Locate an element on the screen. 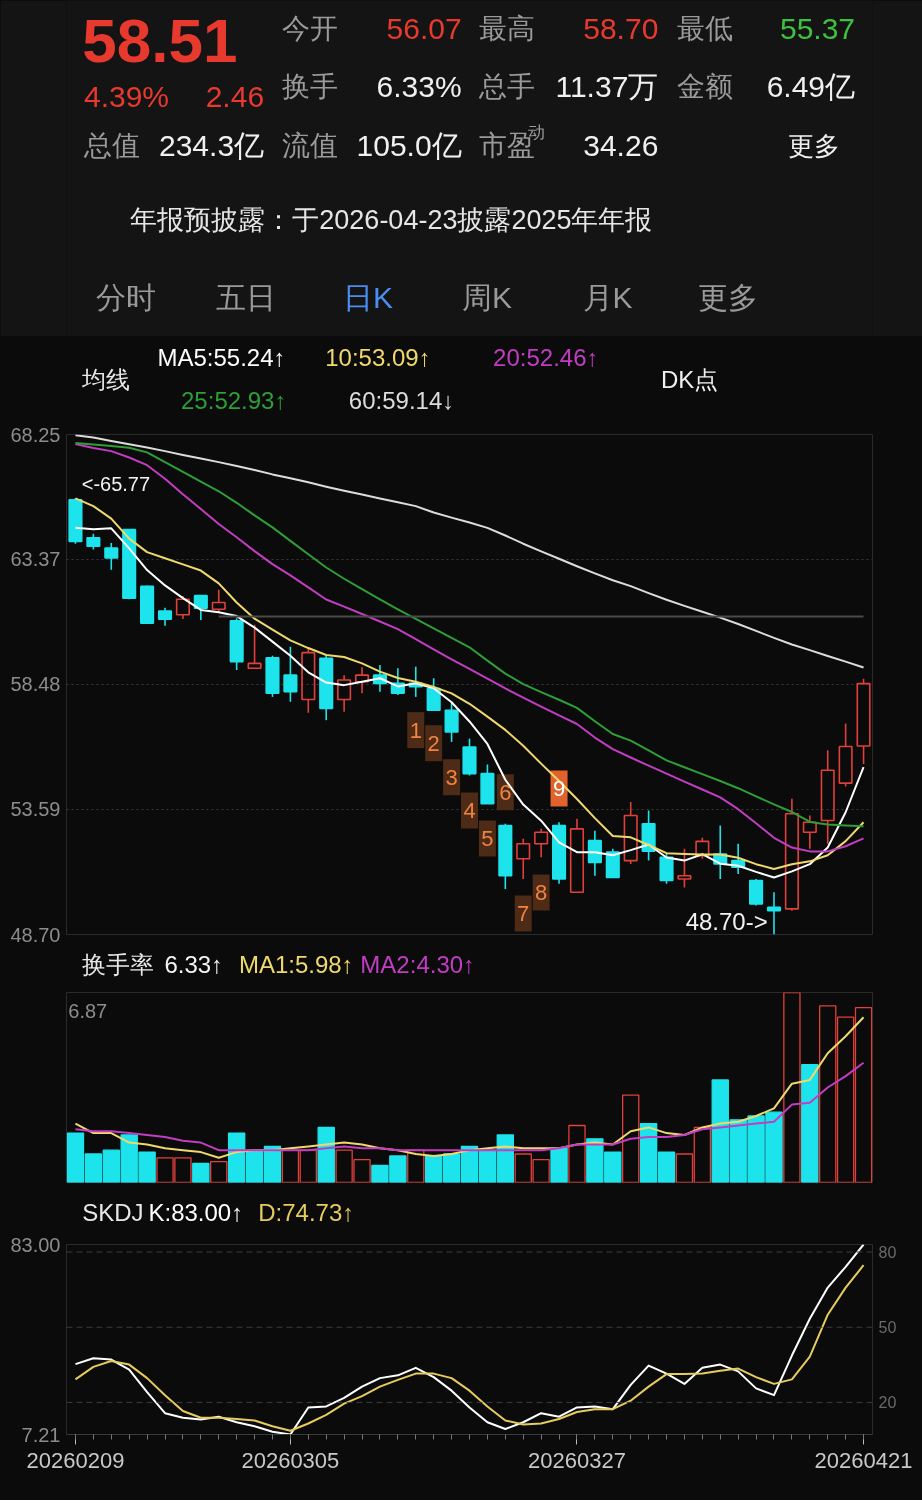  ref-line-label: 50 is located at coordinates (887, 1328).